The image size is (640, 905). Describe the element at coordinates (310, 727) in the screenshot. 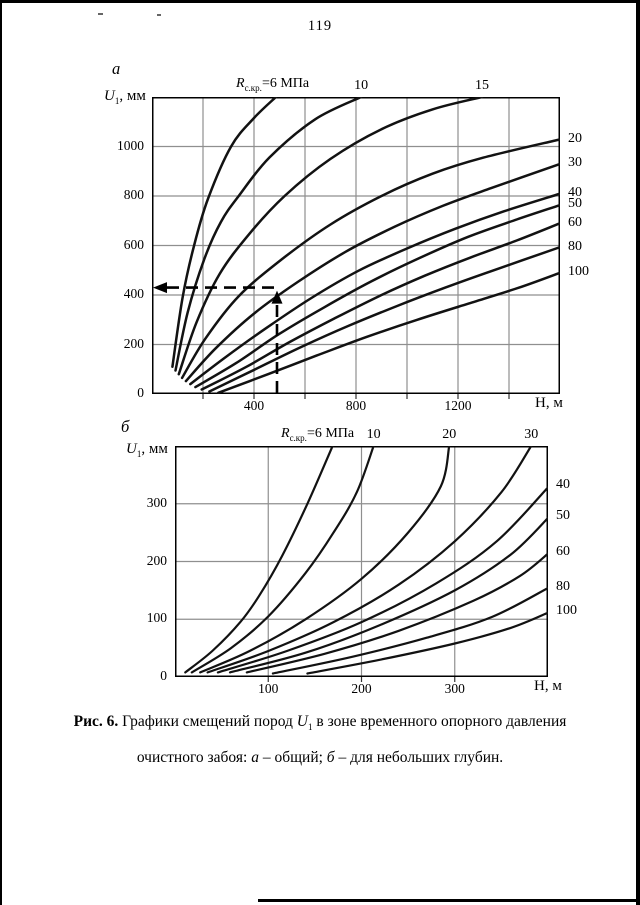

I see `caption-u-sub: 1` at that location.